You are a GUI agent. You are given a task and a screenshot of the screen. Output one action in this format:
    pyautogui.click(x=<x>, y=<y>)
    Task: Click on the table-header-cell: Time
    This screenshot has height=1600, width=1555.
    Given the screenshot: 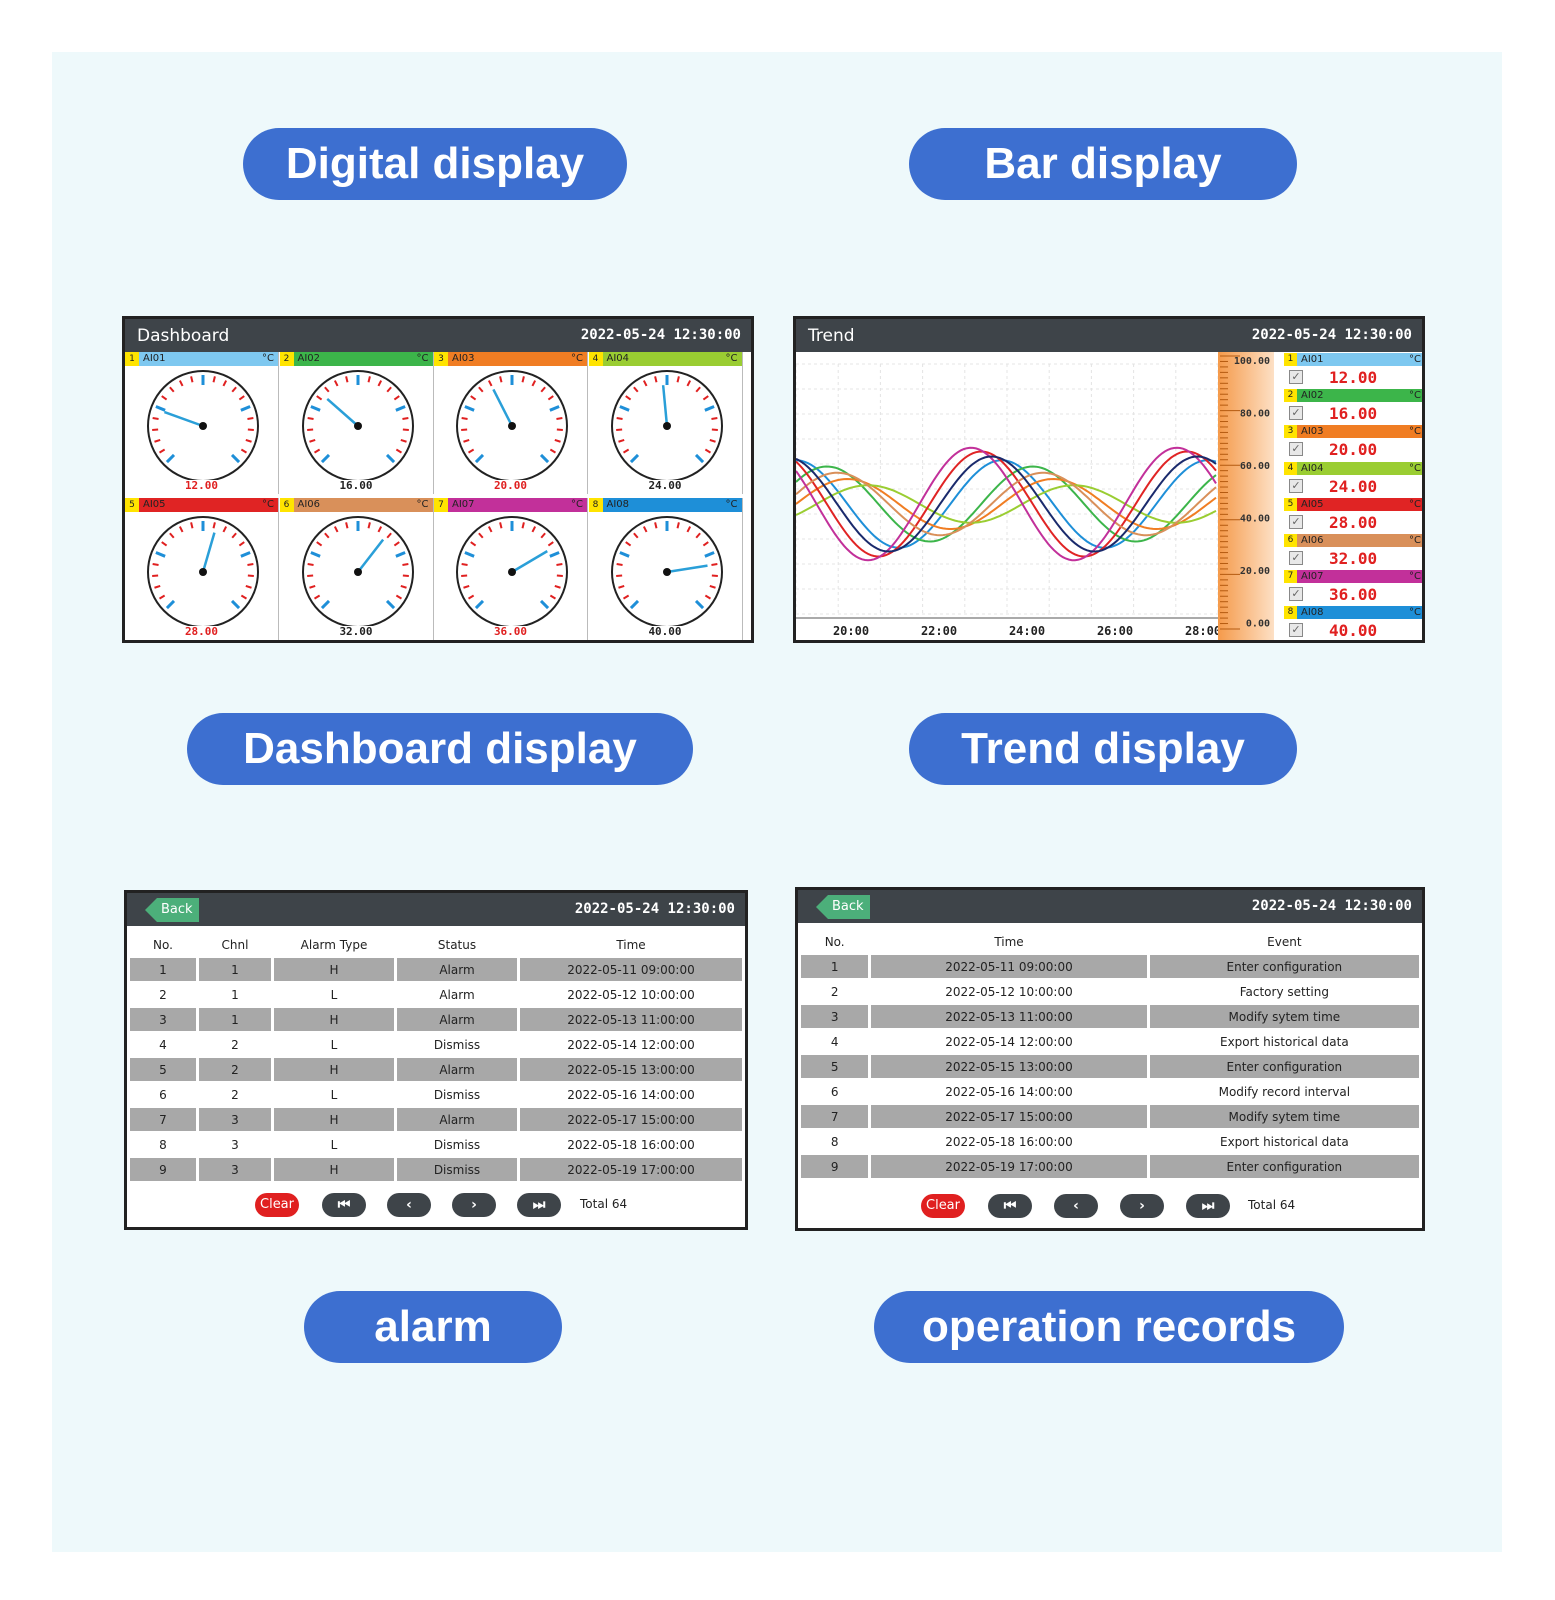 What is the action you would take?
    pyautogui.click(x=631, y=944)
    